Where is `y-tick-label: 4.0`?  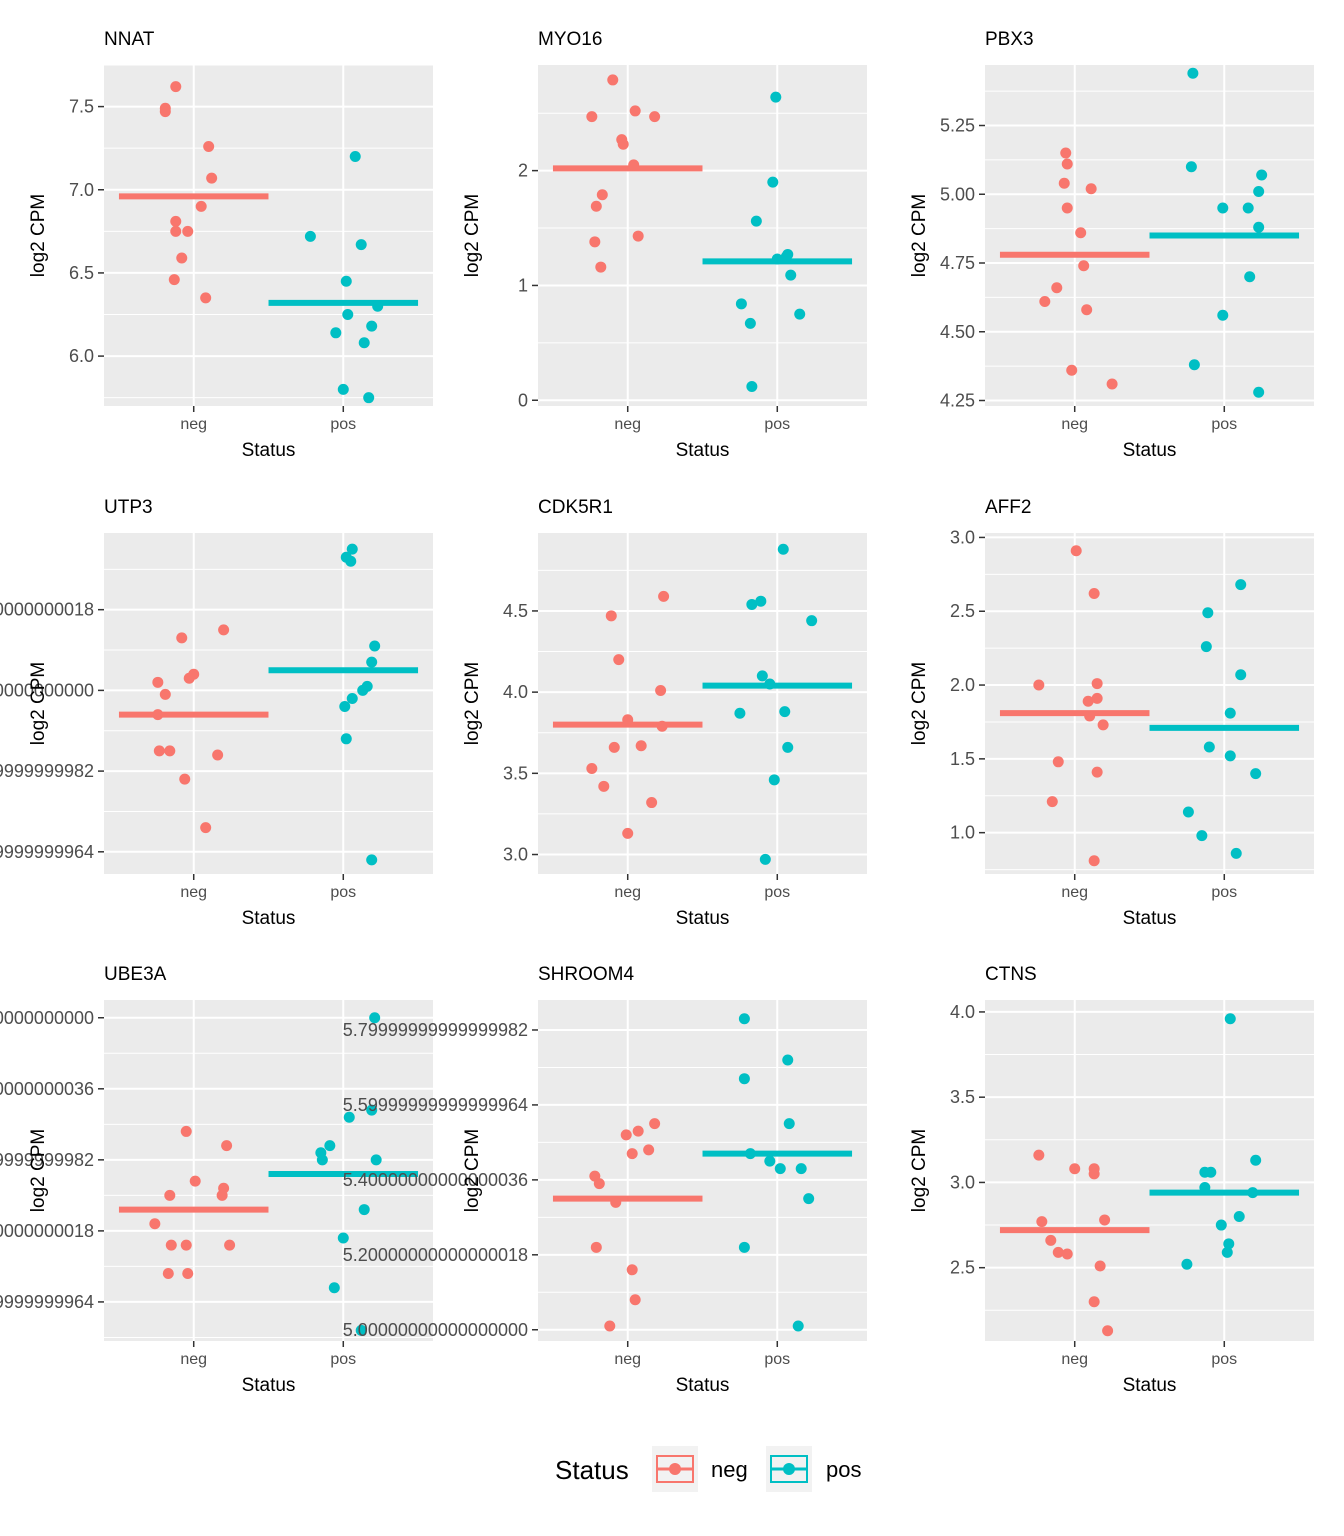 y-tick-label: 4.0 is located at coordinates (515, 692).